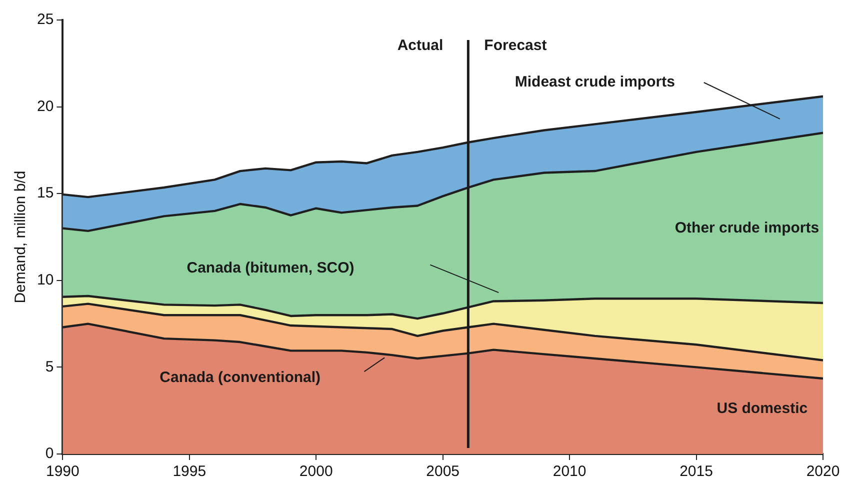 The image size is (851, 492). I want to click on y-tick-label: 5, so click(49, 367).